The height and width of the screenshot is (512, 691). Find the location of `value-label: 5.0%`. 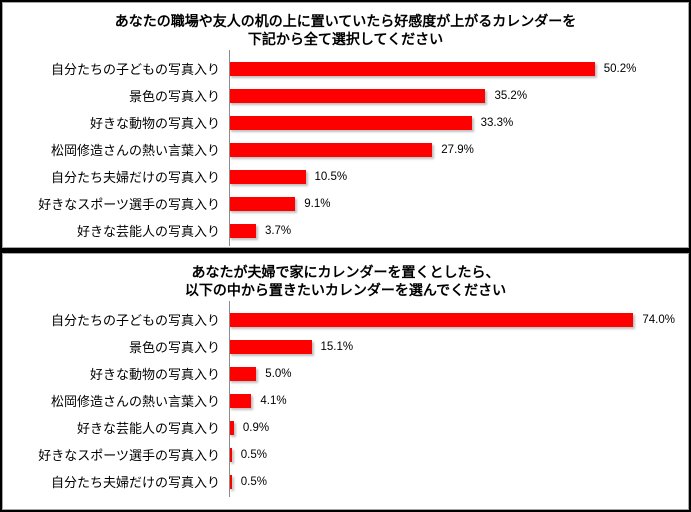

value-label: 5.0% is located at coordinates (278, 373).